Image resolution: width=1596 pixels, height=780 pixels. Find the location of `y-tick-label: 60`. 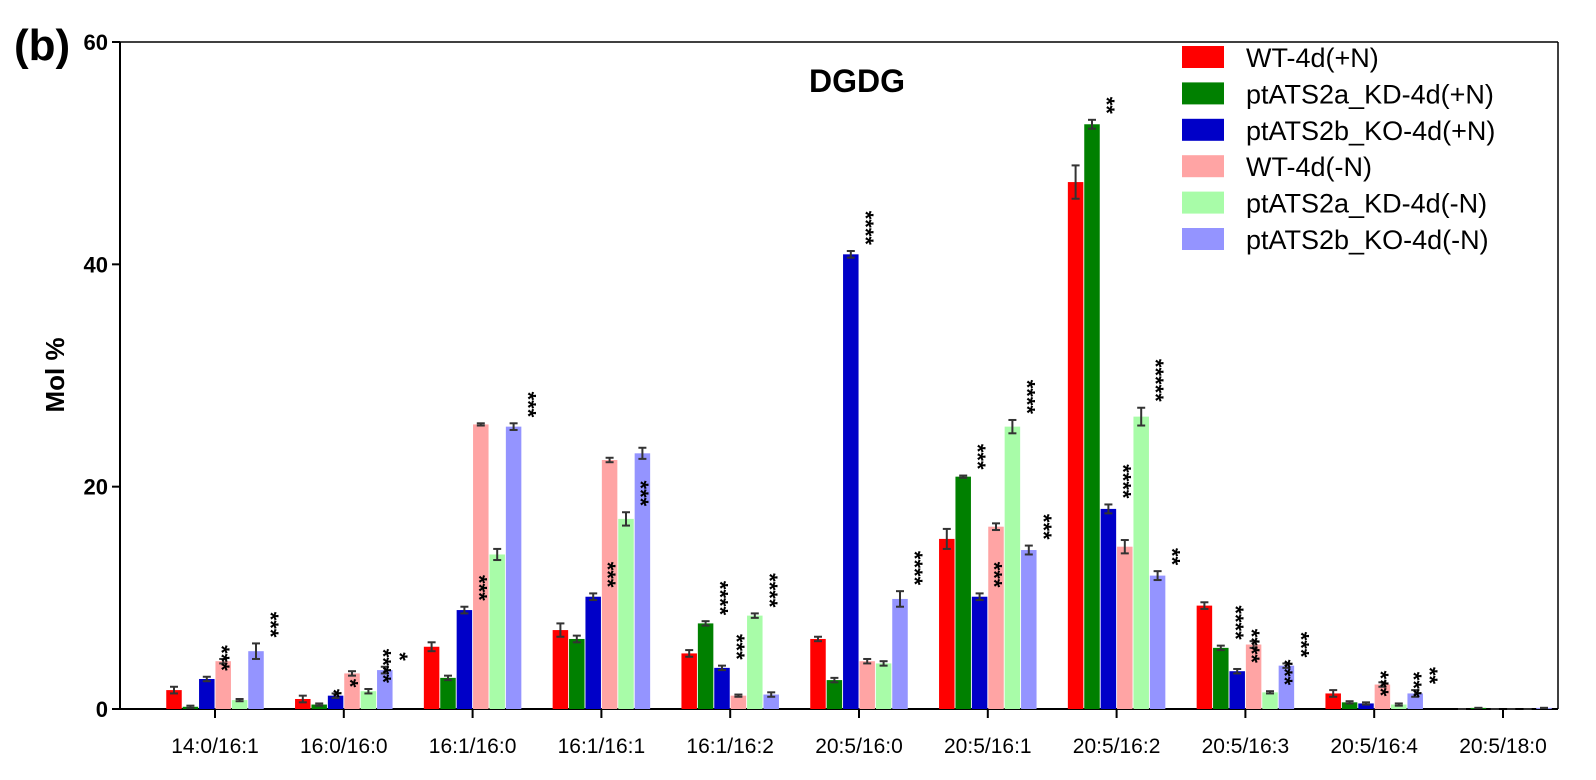

y-tick-label: 60 is located at coordinates (96, 42).